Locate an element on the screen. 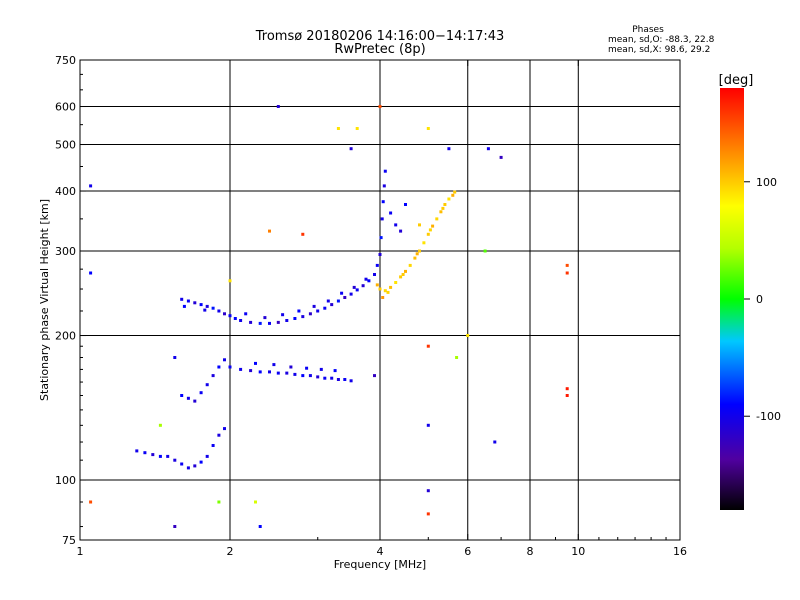 The height and width of the screenshot is (600, 800). colorbar-ticks: 100 0 -100 is located at coordinates (762, 299).